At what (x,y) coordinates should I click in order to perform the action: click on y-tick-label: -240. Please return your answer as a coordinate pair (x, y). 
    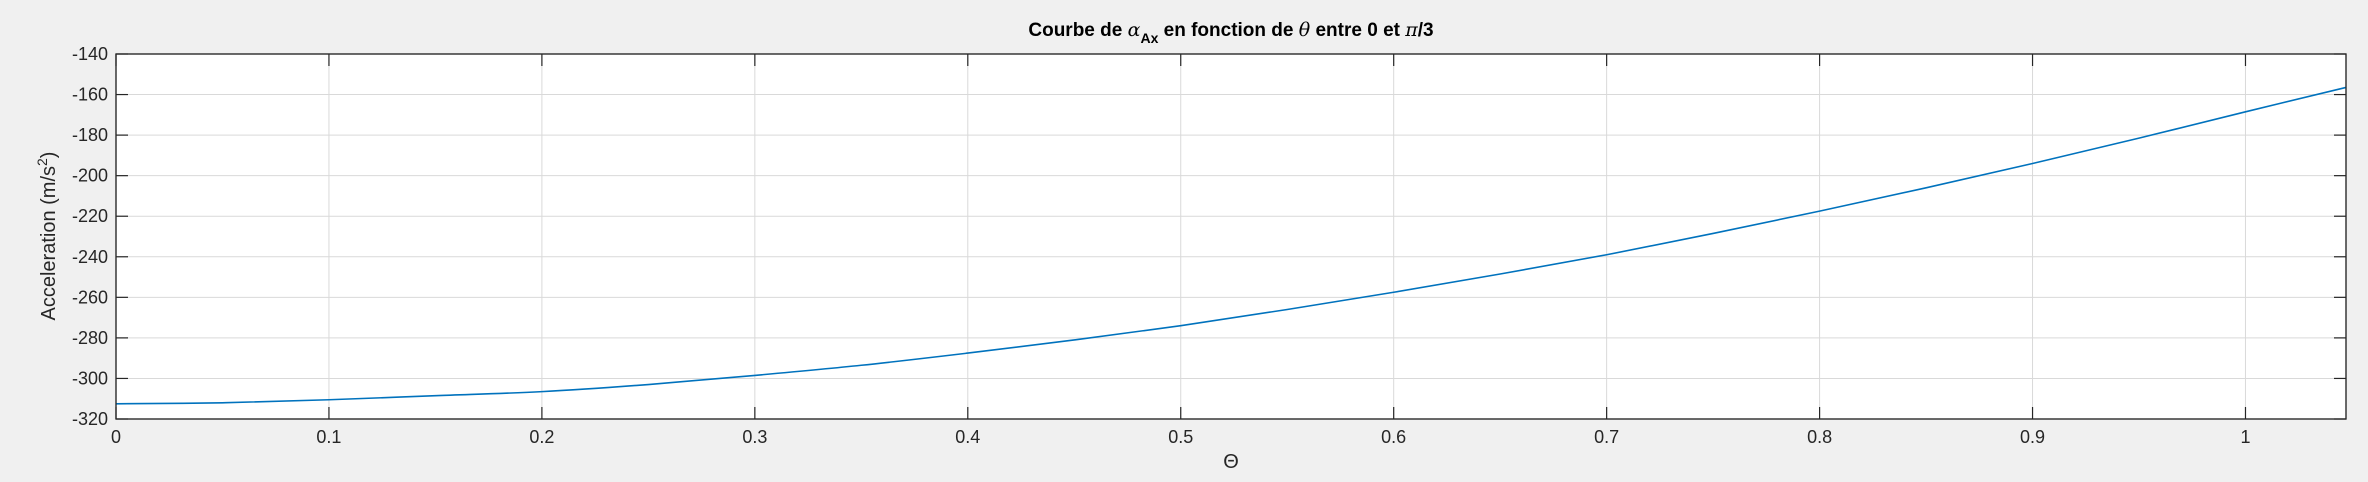
    Looking at the image, I should click on (90, 257).